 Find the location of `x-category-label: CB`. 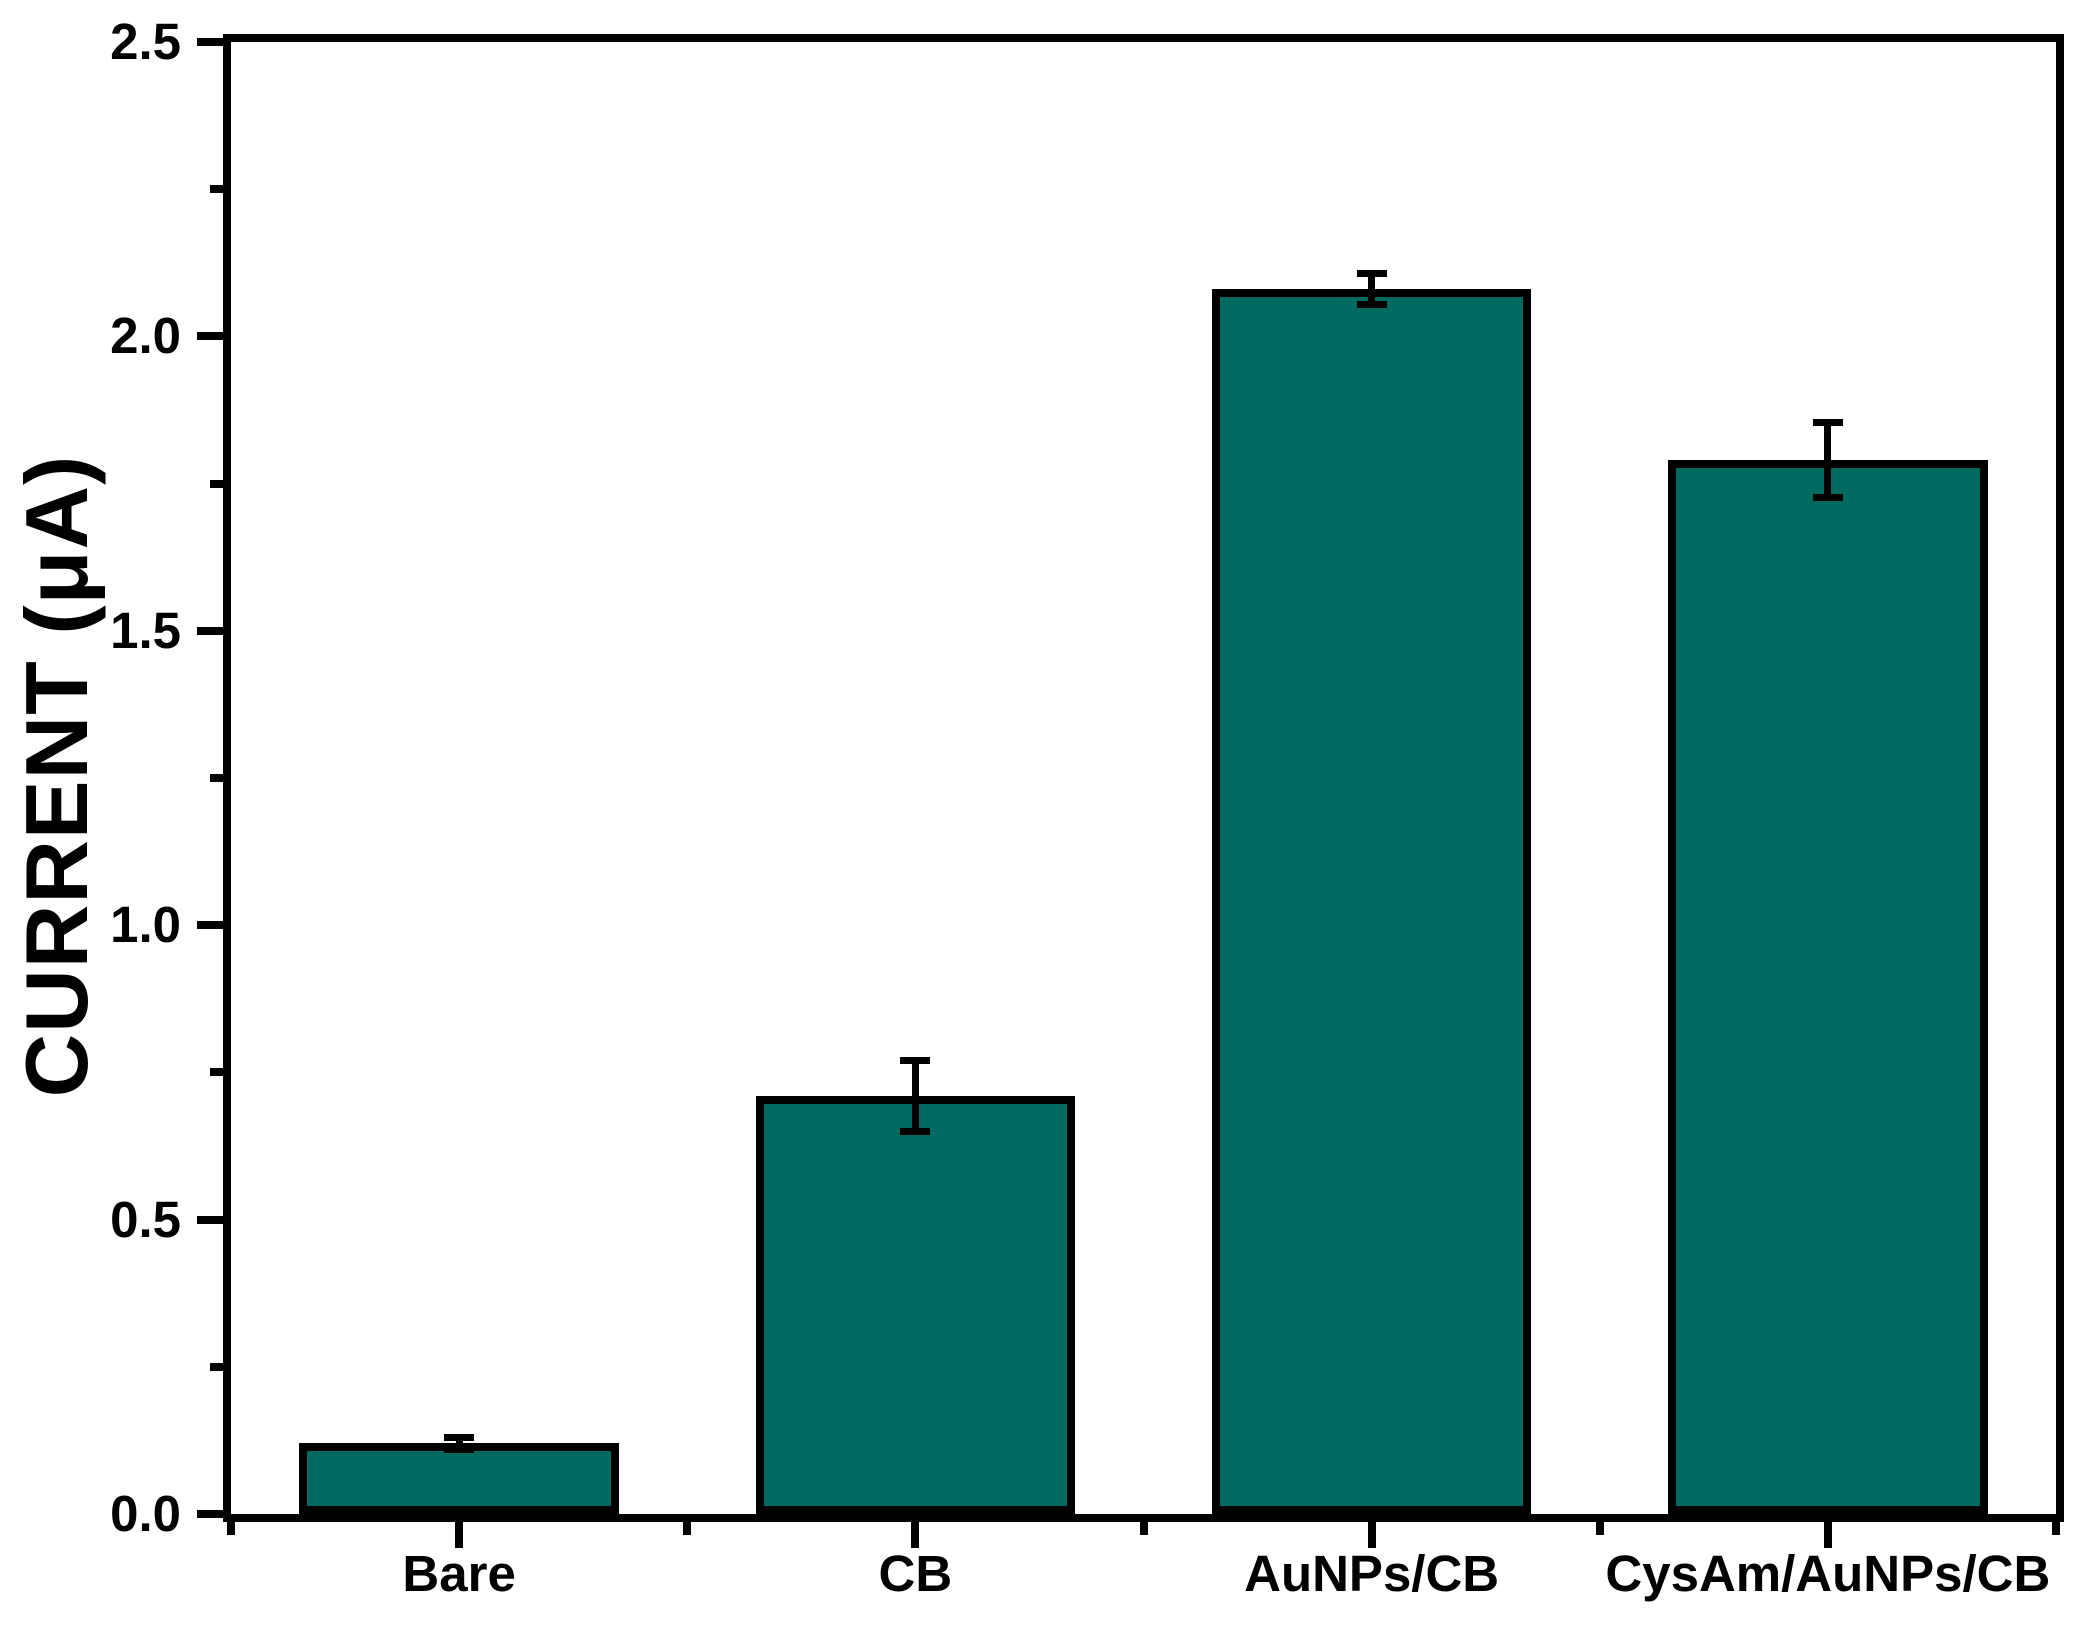

x-category-label: CB is located at coordinates (915, 1573).